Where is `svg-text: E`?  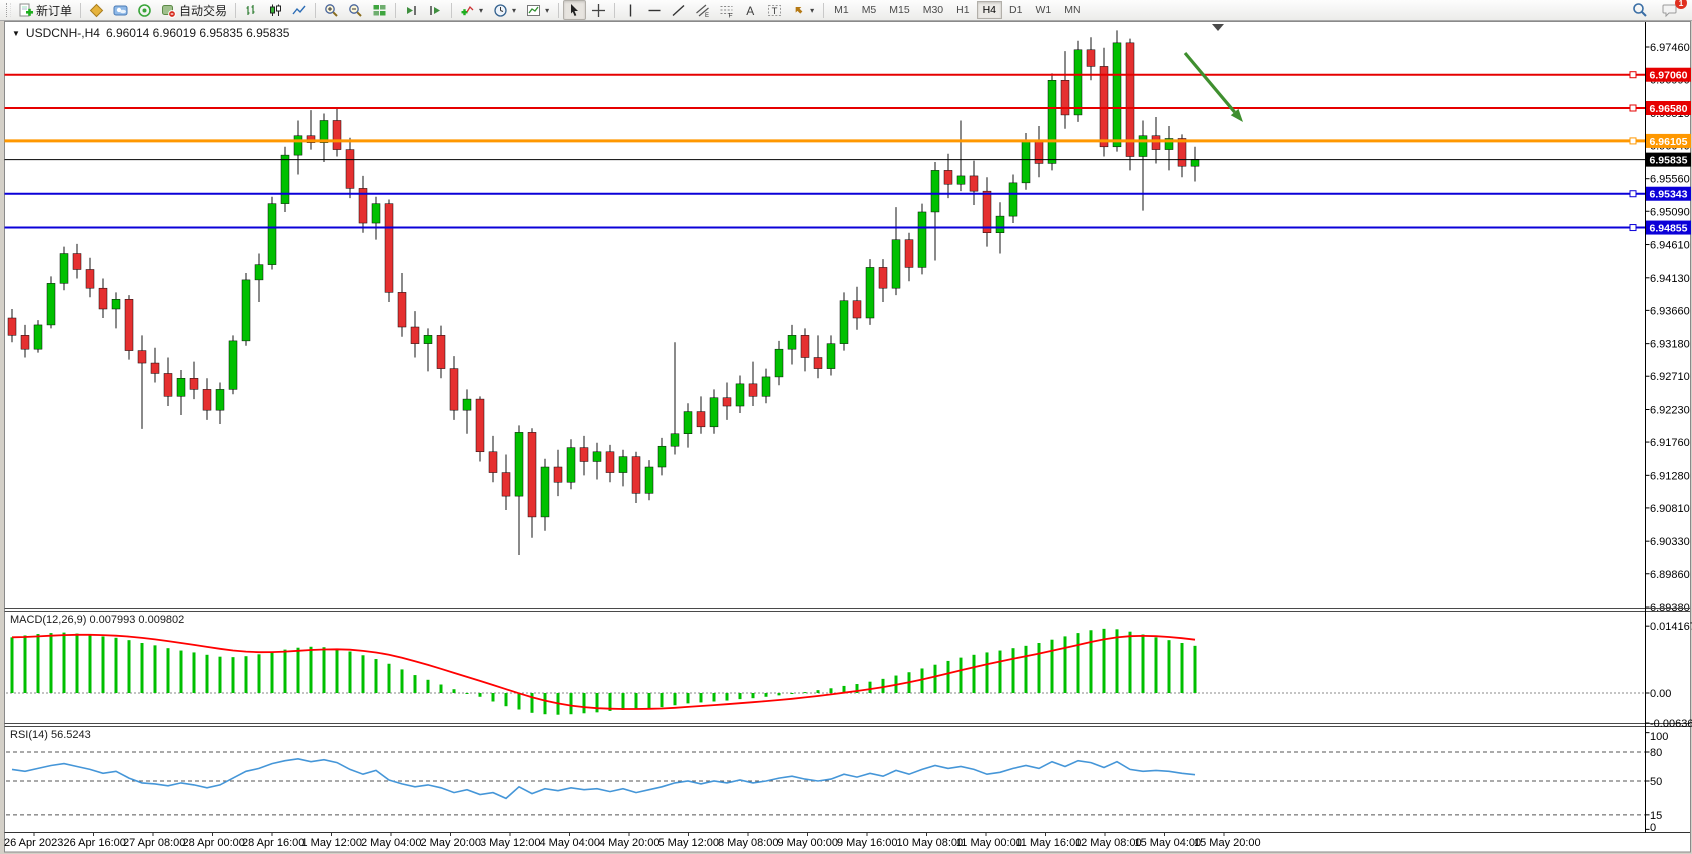
svg-text: E is located at coordinates (707, 15).